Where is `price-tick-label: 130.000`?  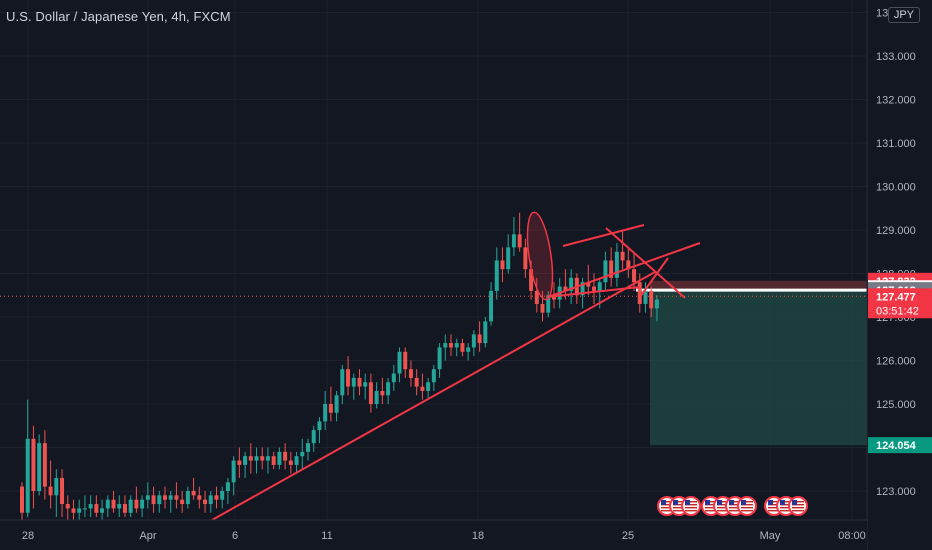
price-tick-label: 130.000 is located at coordinates (896, 188).